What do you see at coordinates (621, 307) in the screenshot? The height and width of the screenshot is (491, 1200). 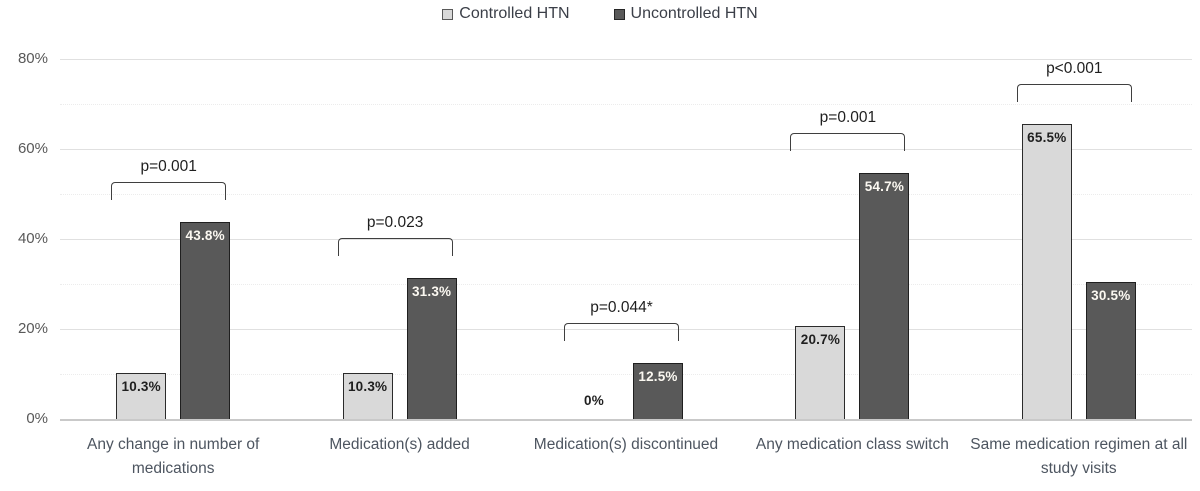 I see `p-value-label: p=0.044*` at bounding box center [621, 307].